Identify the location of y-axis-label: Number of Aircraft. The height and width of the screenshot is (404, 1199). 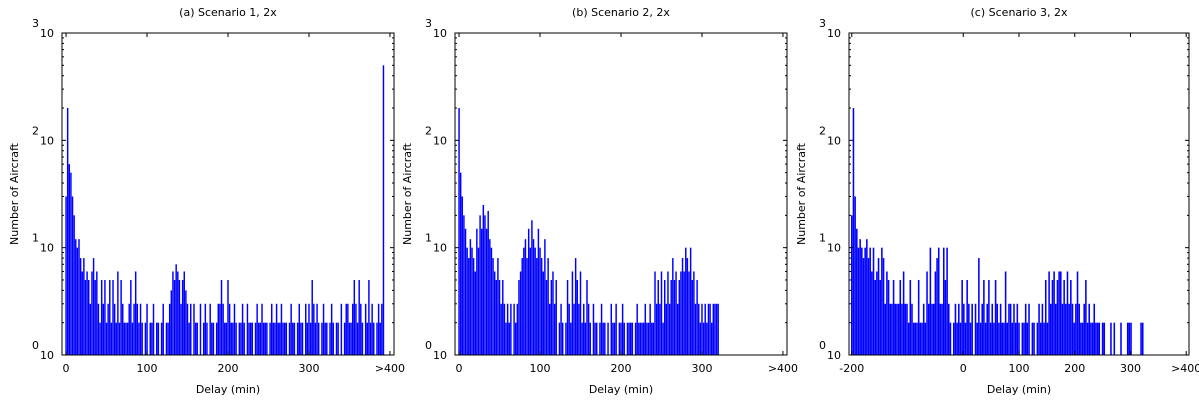
(14, 193).